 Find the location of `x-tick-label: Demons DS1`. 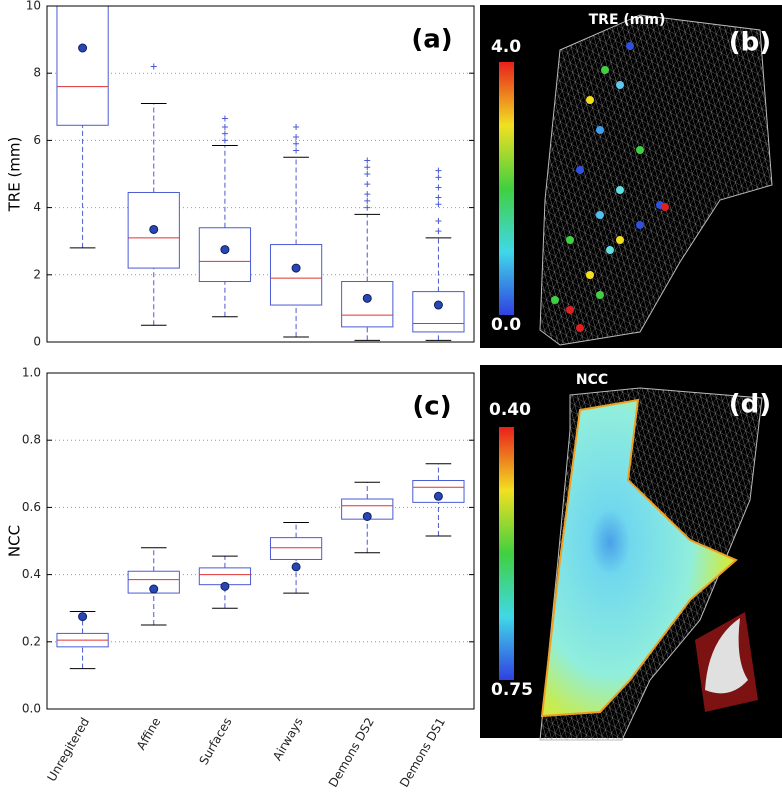

x-tick-label: Demons DS1 is located at coordinates (422, 752).